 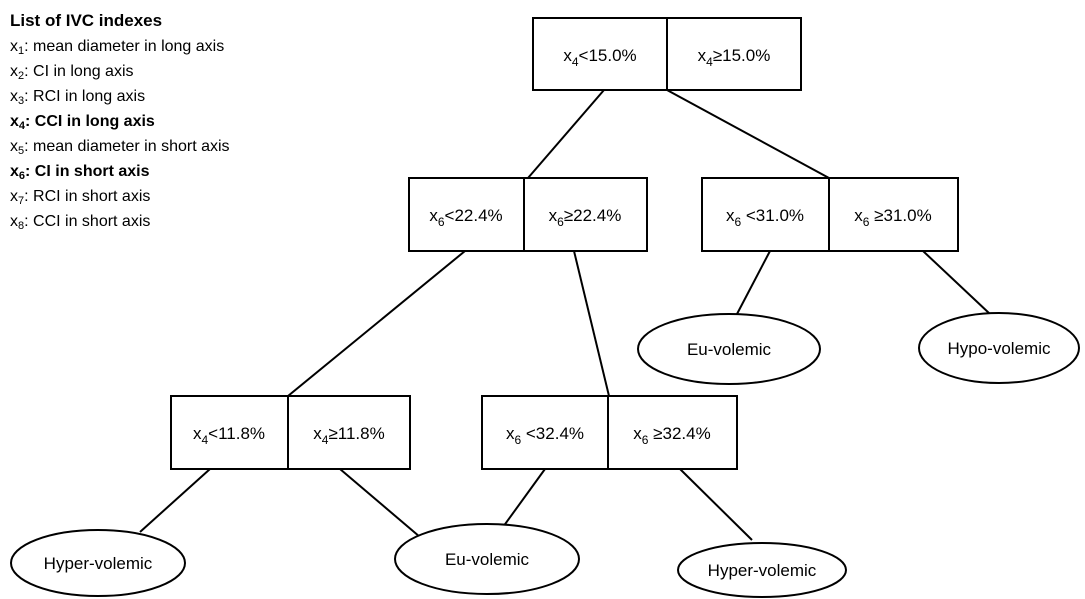 What do you see at coordinates (79, 71) in the screenshot?
I see `legend-item-text: : CI in long axis` at bounding box center [79, 71].